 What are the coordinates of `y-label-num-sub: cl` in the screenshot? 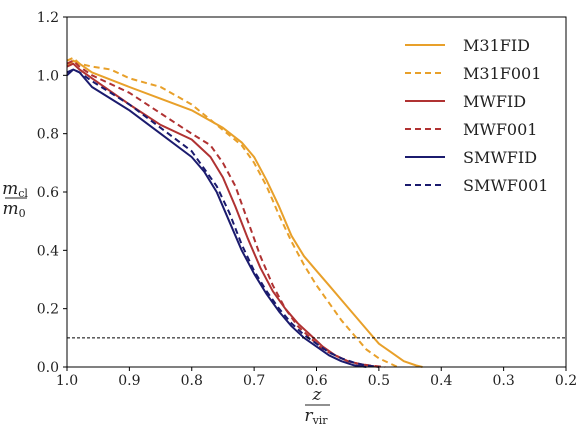 It's located at (23, 193).